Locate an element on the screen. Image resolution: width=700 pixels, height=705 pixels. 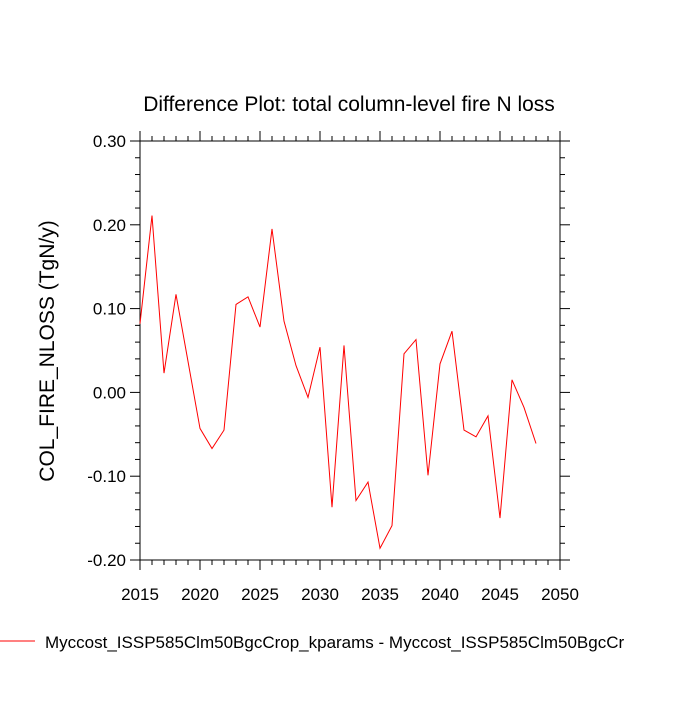
y-axis-label: COL_FIRE_NLOSS (TgN/y) is located at coordinates (47, 350).